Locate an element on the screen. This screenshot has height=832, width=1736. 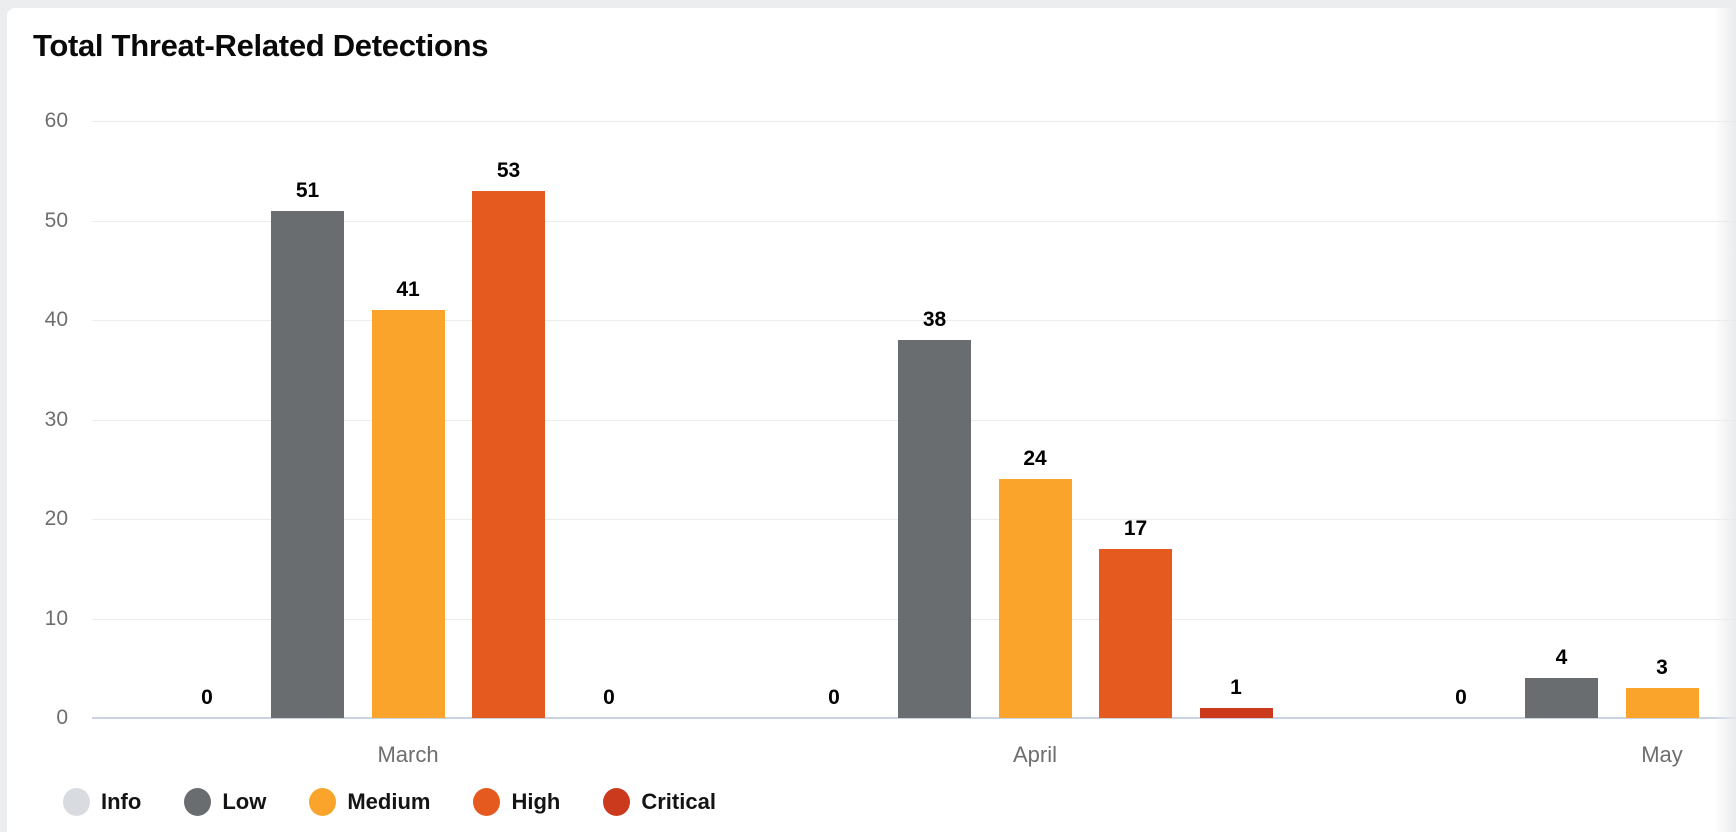
x-axis-label-march: March is located at coordinates (408, 754).